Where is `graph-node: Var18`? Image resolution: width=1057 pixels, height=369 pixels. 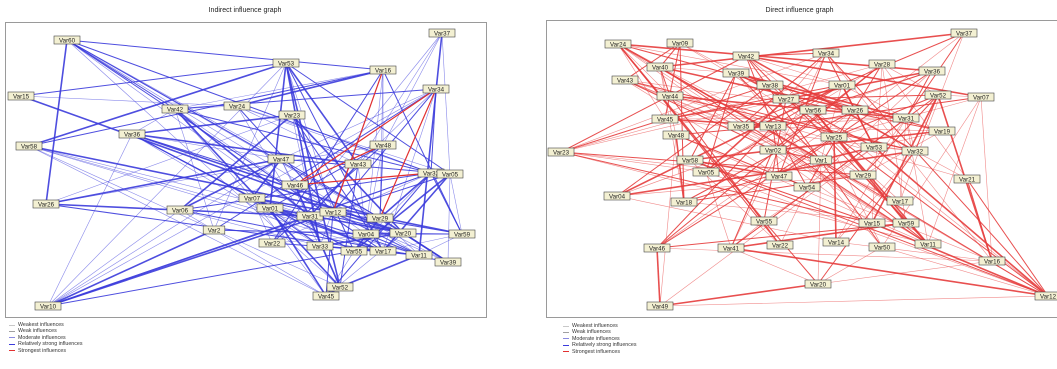 graph-node: Var18 is located at coordinates (684, 201).